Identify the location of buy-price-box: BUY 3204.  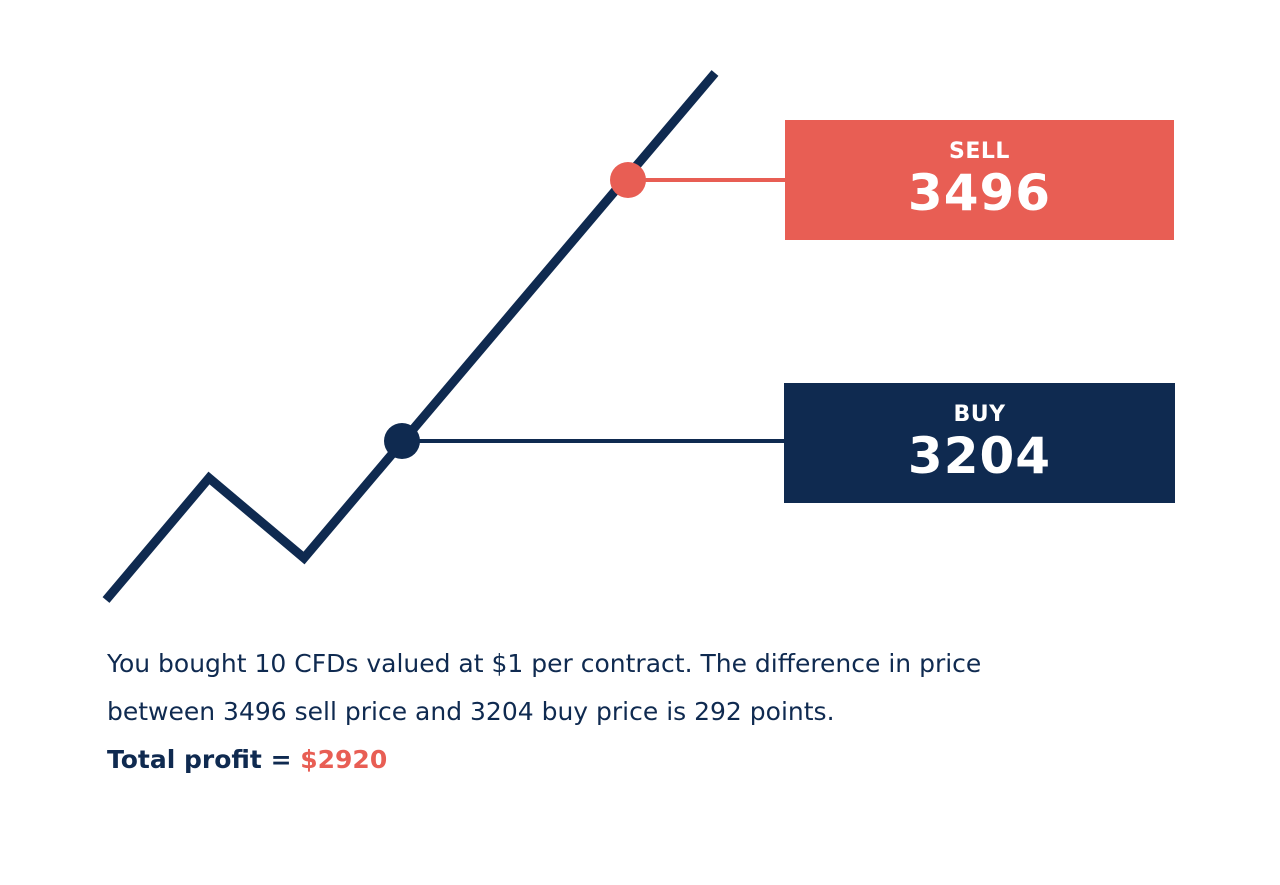
(979, 443).